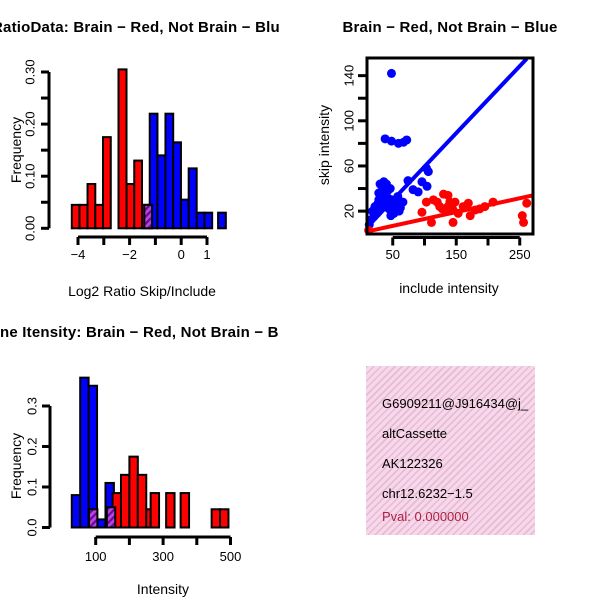 The height and width of the screenshot is (600, 600). Describe the element at coordinates (449, 288) in the screenshot. I see `scatter-xlabel: include intensity` at that location.